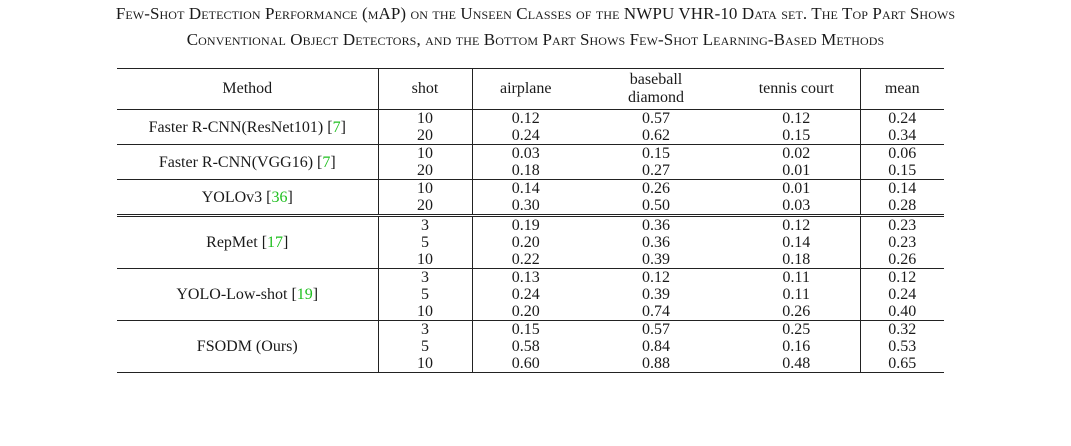  I want to click on table-row: 20 0.30 0.50 0.03 0.28, so click(530, 206).